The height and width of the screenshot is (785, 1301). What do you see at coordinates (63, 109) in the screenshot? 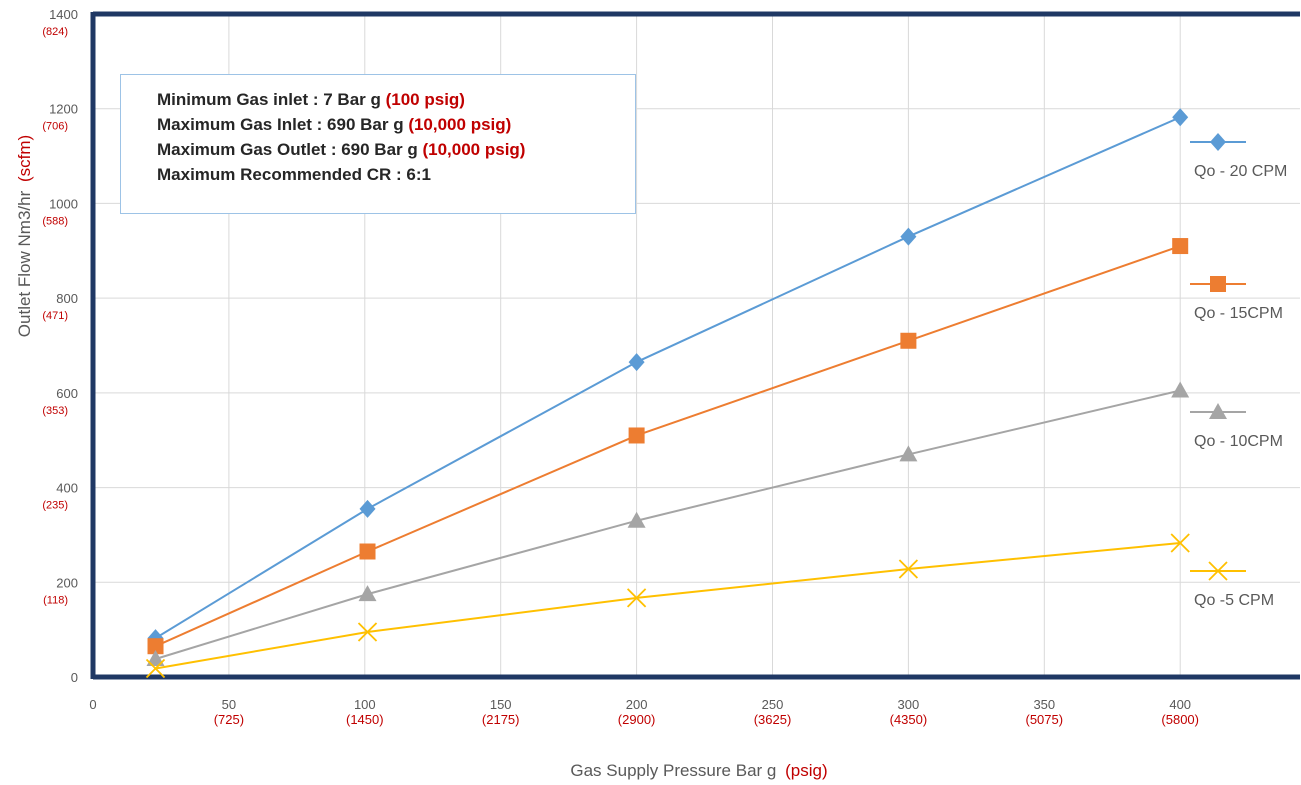
I see `y-tick-label: 1200` at bounding box center [63, 109].